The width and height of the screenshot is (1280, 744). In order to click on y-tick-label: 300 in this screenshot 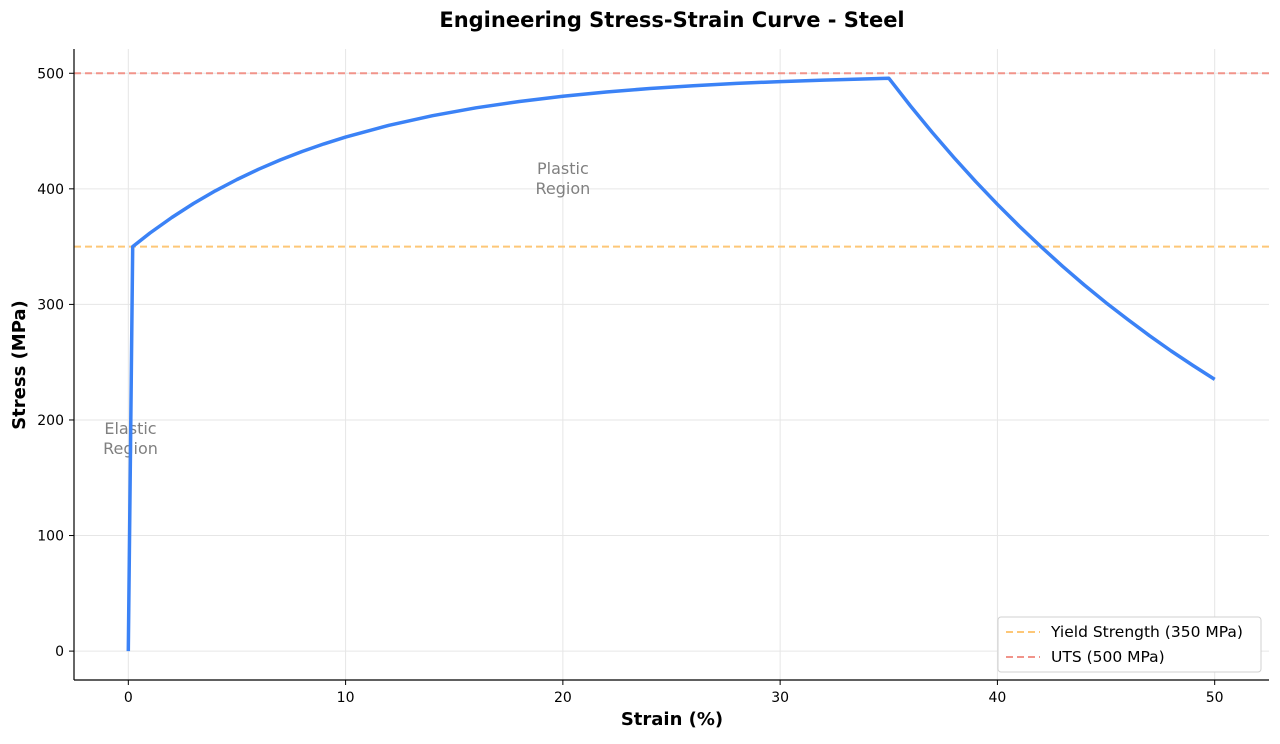, I will do `click(50, 305)`.